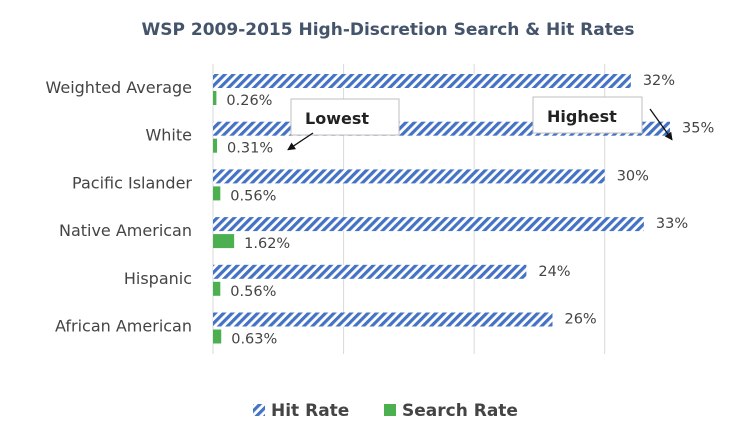  What do you see at coordinates (582, 116) in the screenshot?
I see `callout-text-highest: Highest` at bounding box center [582, 116].